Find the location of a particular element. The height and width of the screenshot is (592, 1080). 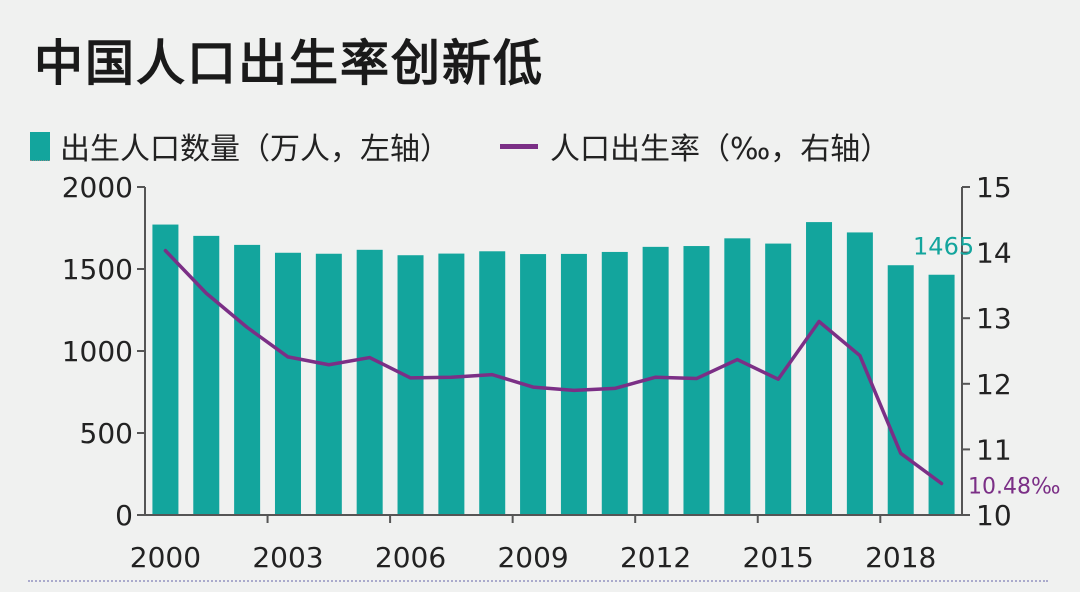

chart-legend: 出生人口数量（万人，左轴） 人口出生率（‰，右轴） is located at coordinates (540, 145).